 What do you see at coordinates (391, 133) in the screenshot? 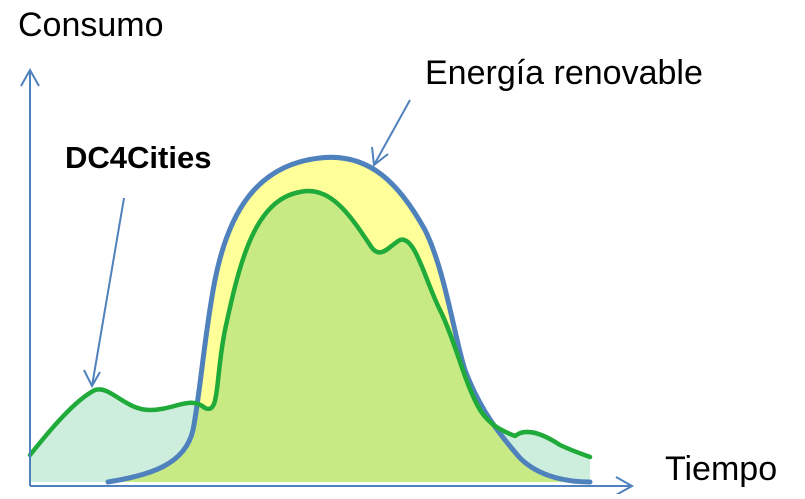
I see `renewable-pointer-arrow` at bounding box center [391, 133].